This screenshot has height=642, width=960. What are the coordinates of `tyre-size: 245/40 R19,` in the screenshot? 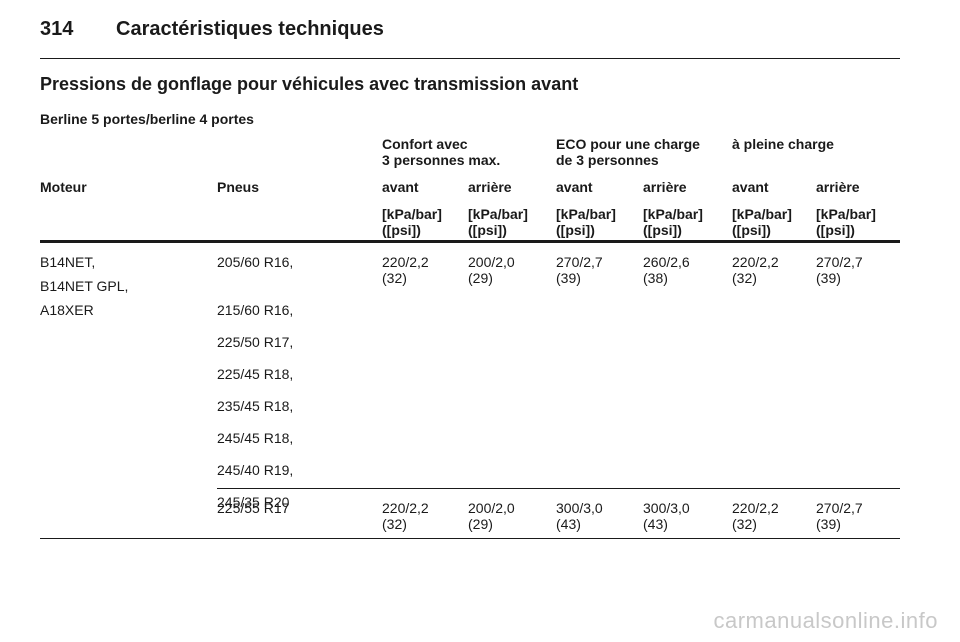 It's located at (255, 470).